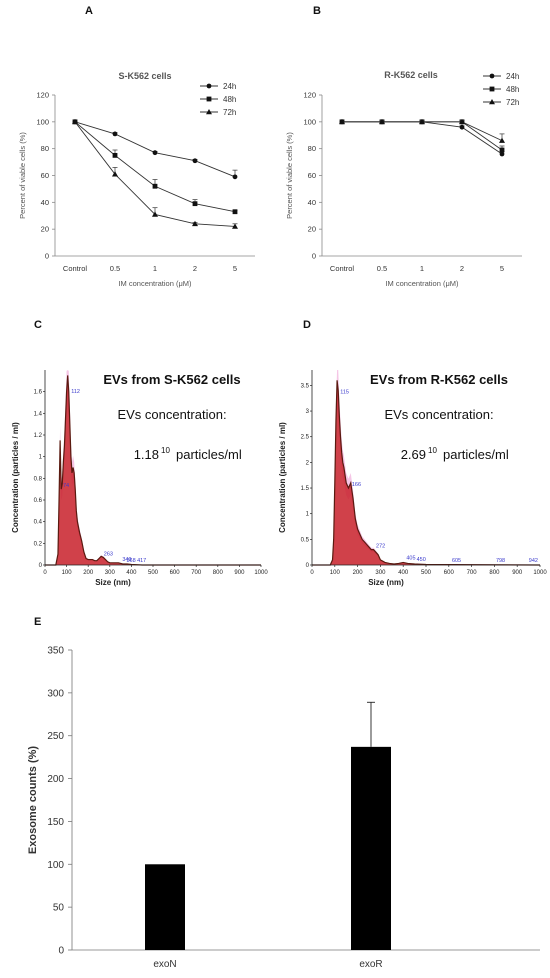 This screenshot has width=550, height=978. I want to click on series-line, so click(422, 138).